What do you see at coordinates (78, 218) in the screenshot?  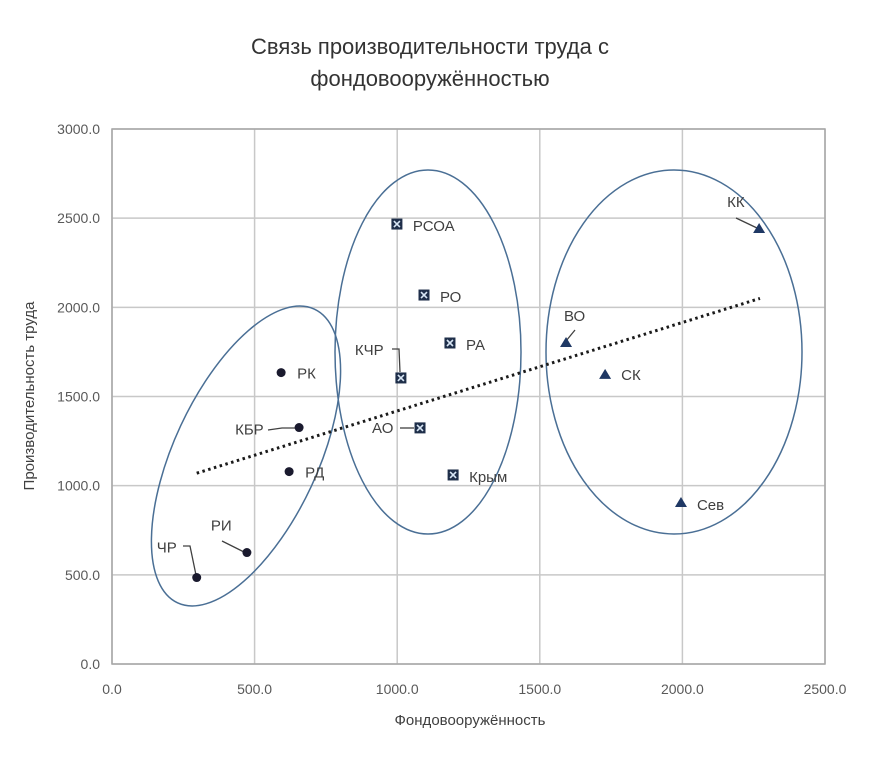 I see `y-tick-label: 2500.0` at bounding box center [78, 218].